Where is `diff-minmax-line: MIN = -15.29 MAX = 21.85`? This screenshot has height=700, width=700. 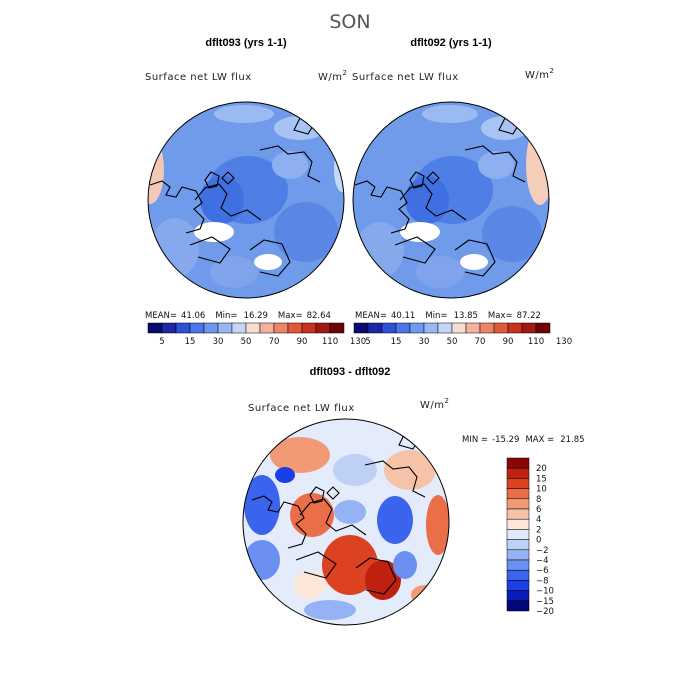
diff-minmax-line: MIN = -15.29 MAX = 21.85 is located at coordinates (523, 440).